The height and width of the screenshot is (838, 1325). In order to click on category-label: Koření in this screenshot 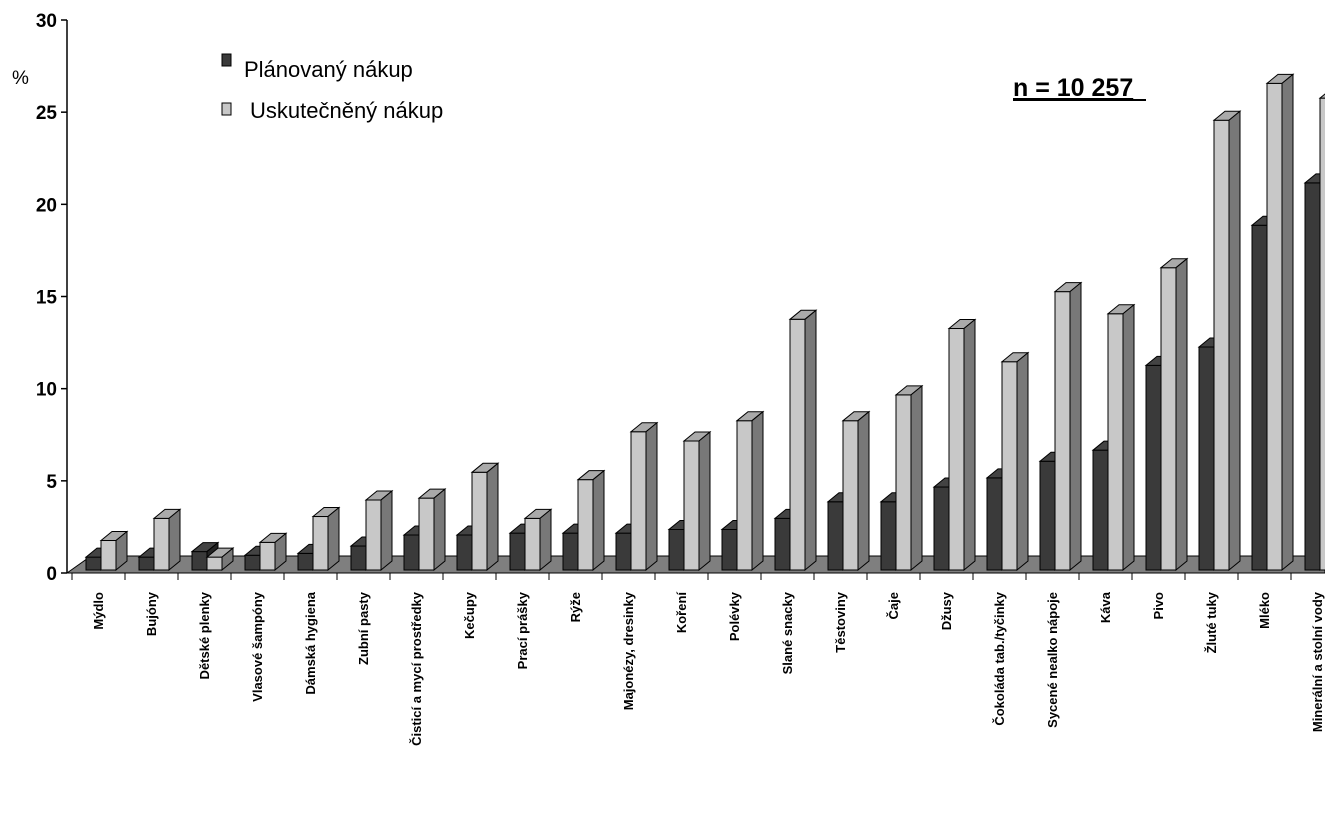, I will do `click(681, 613)`.